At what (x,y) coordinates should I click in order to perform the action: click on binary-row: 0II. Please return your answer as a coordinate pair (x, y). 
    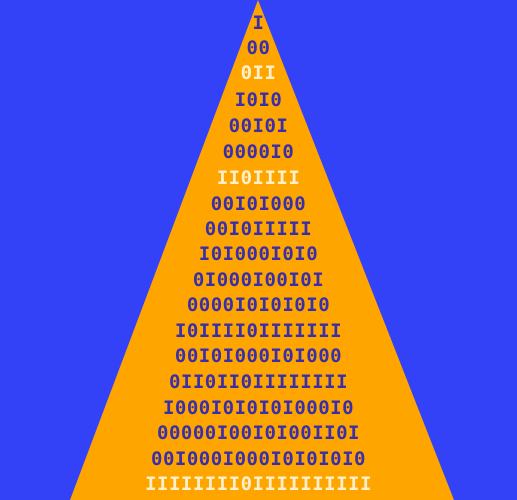
    Looking at the image, I should click on (258, 73).